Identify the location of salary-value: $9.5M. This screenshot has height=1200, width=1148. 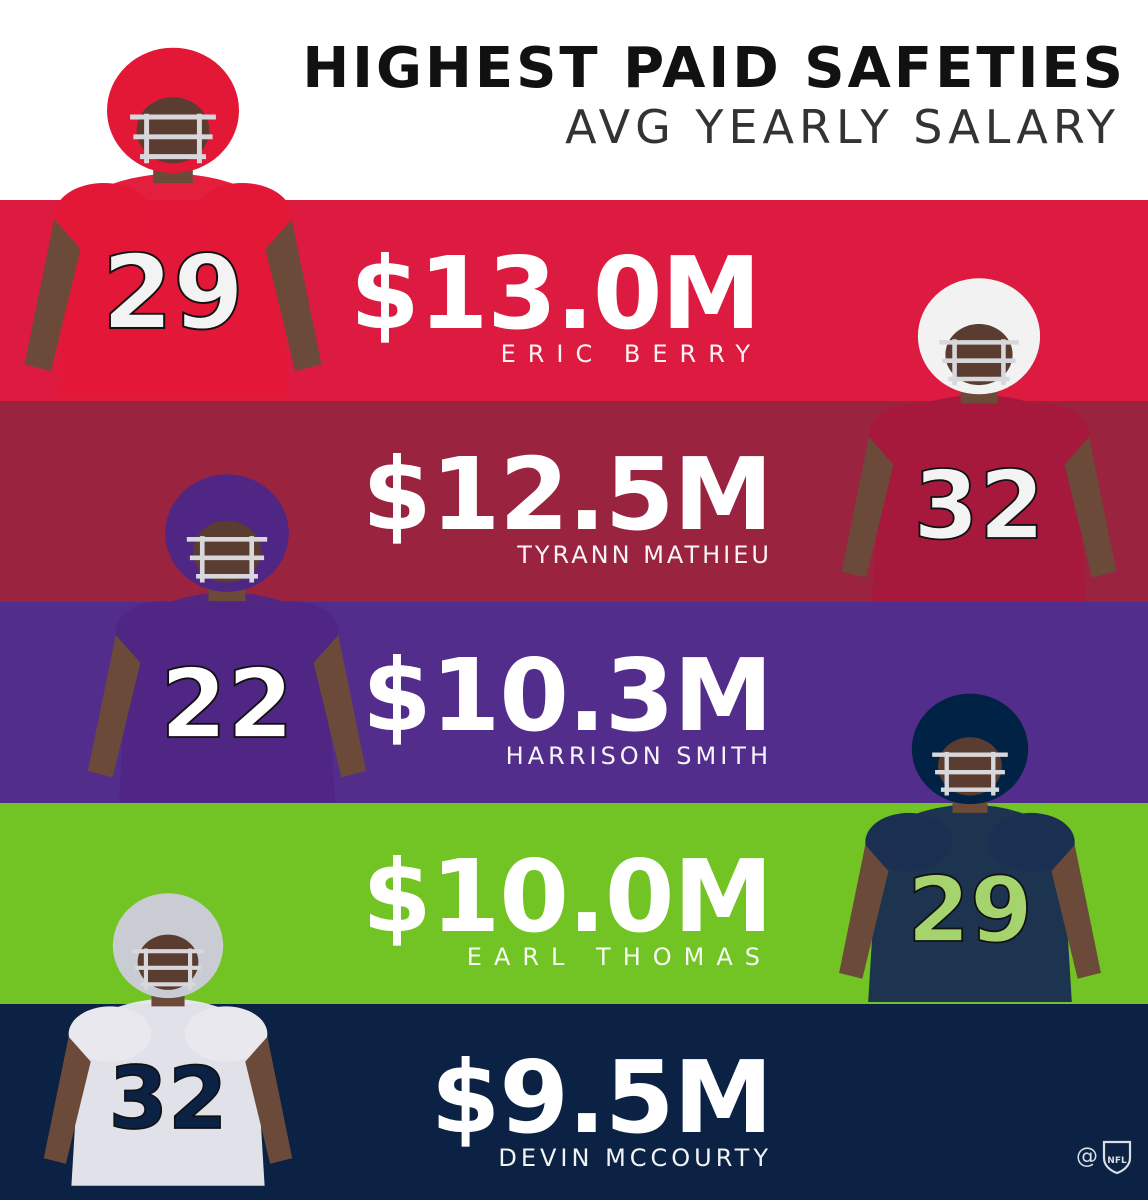
(601, 1097).